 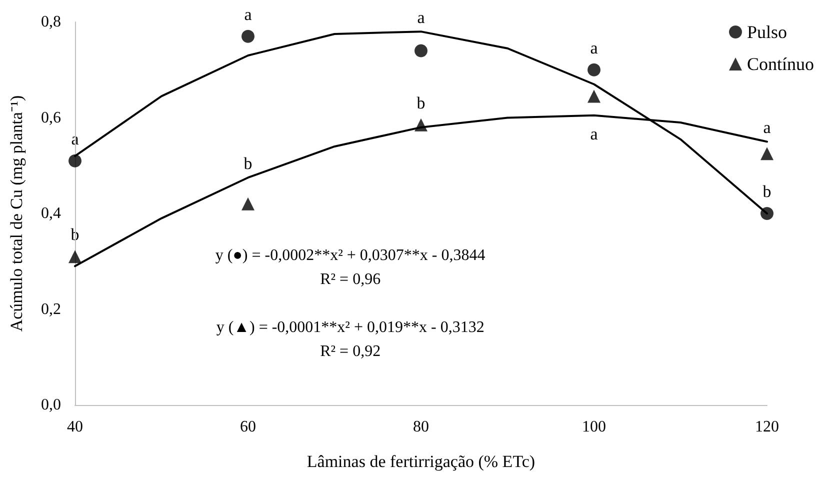 What do you see at coordinates (767, 32) in the screenshot?
I see `legend-label: Pulso` at bounding box center [767, 32].